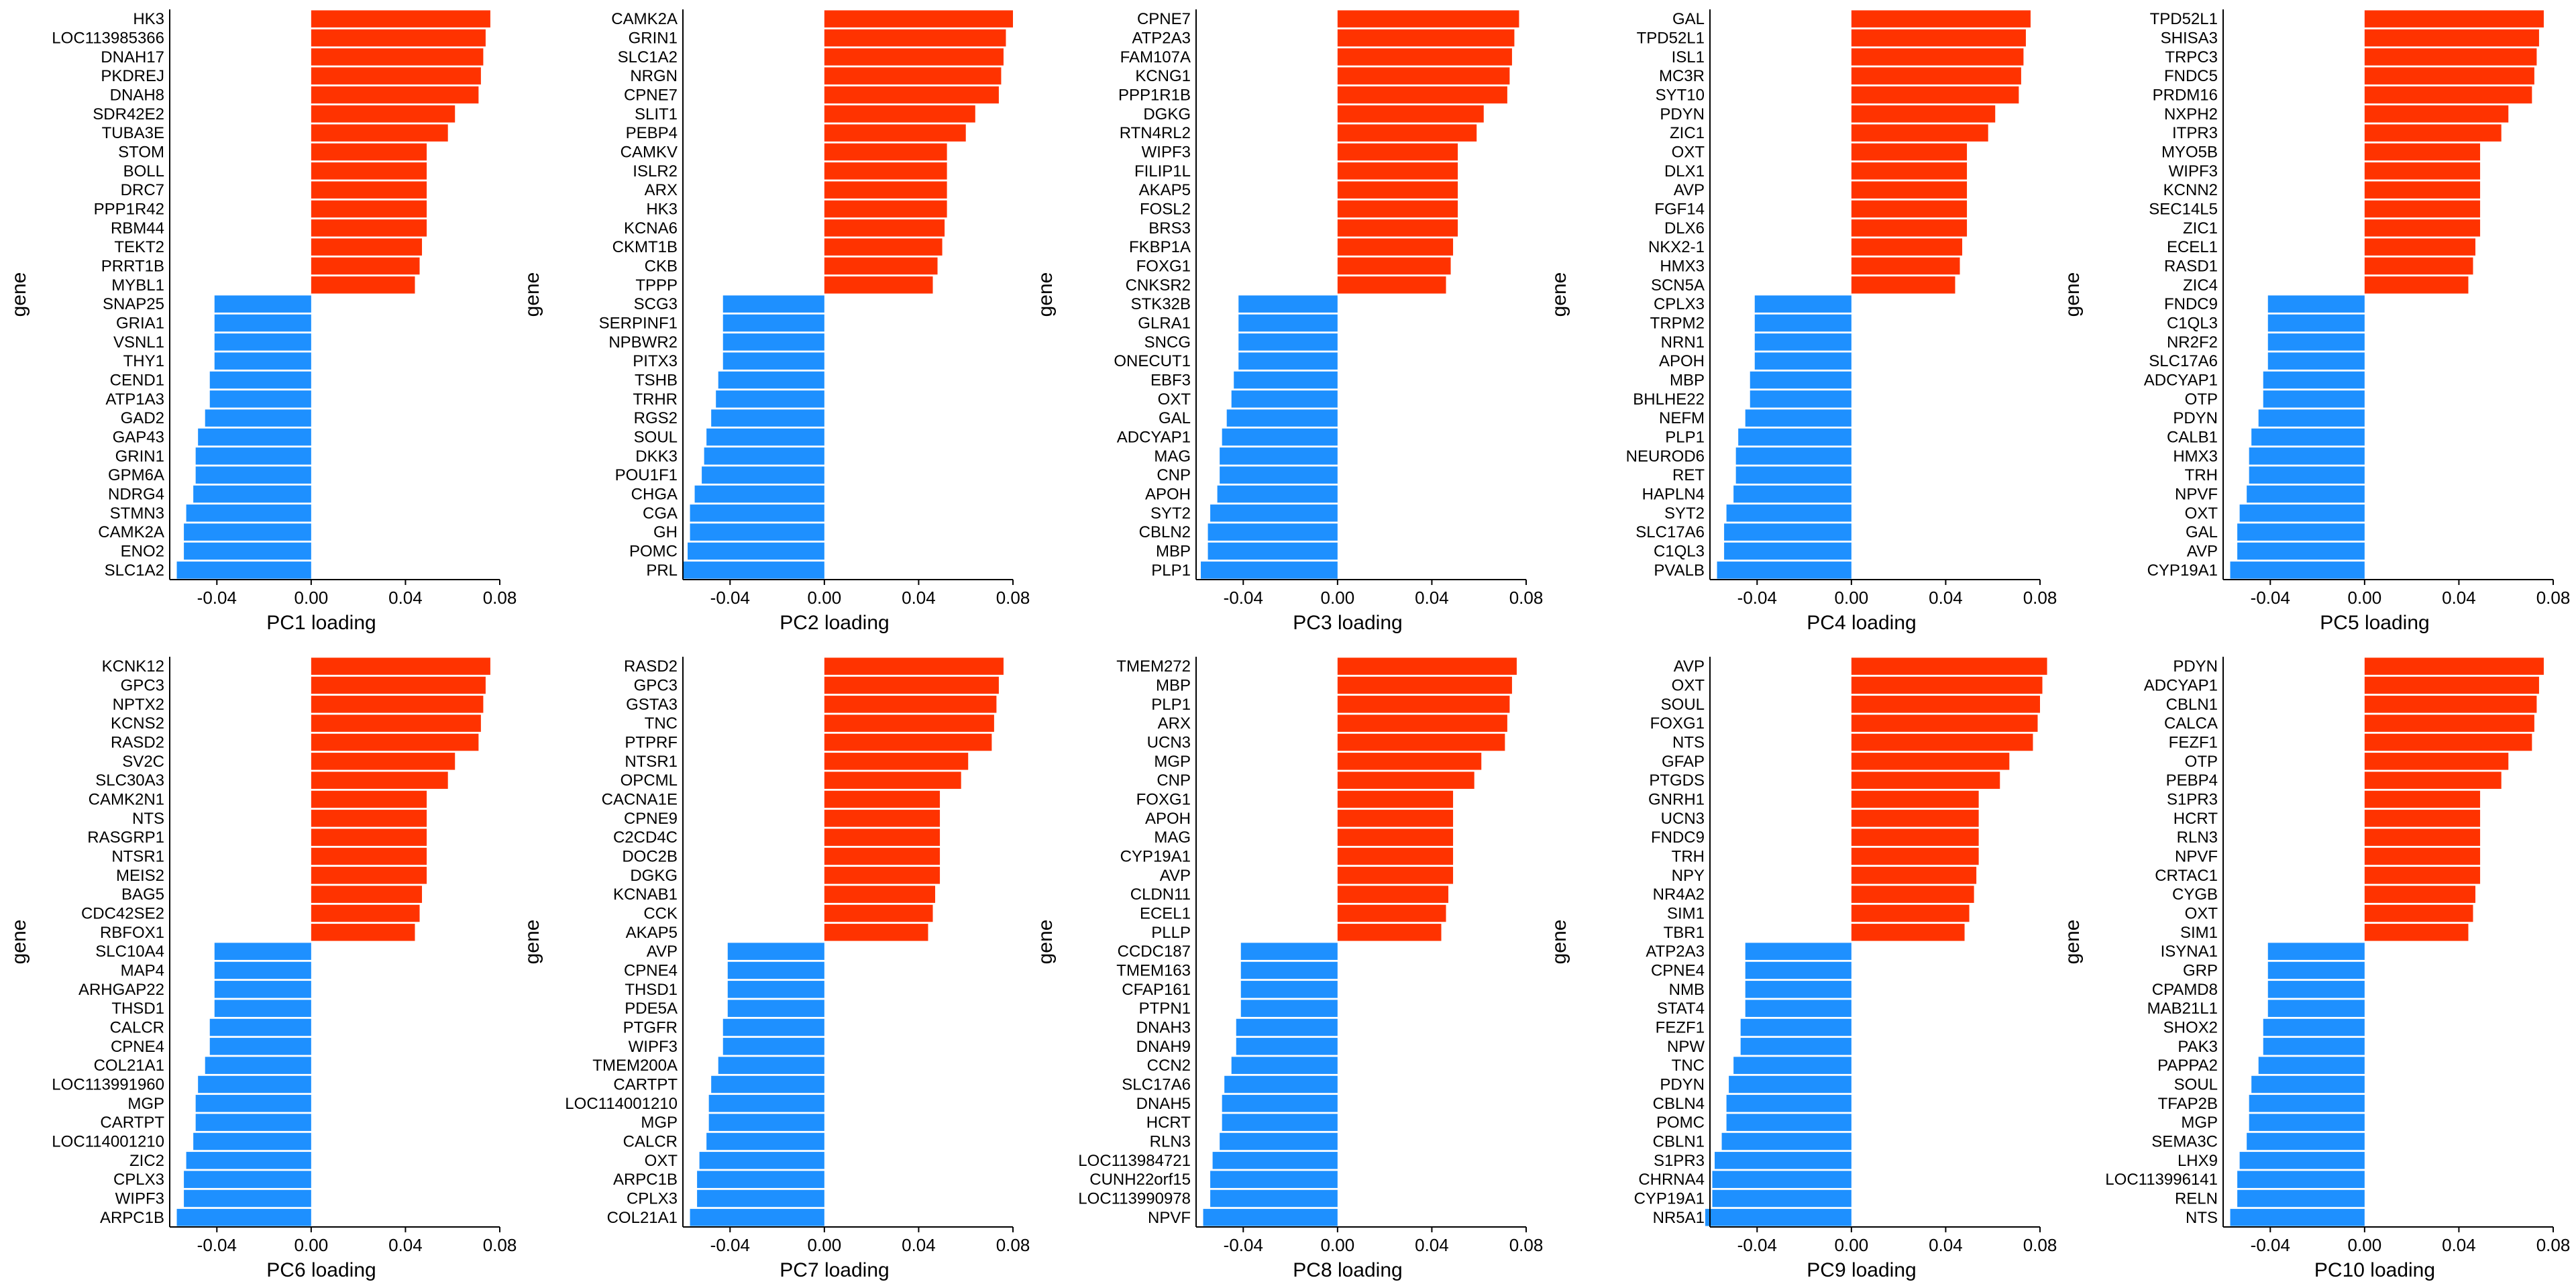 This screenshot has height=1288, width=2576. Describe the element at coordinates (1165, 1009) in the screenshot. I see `gene-label: PTPN1` at that location.